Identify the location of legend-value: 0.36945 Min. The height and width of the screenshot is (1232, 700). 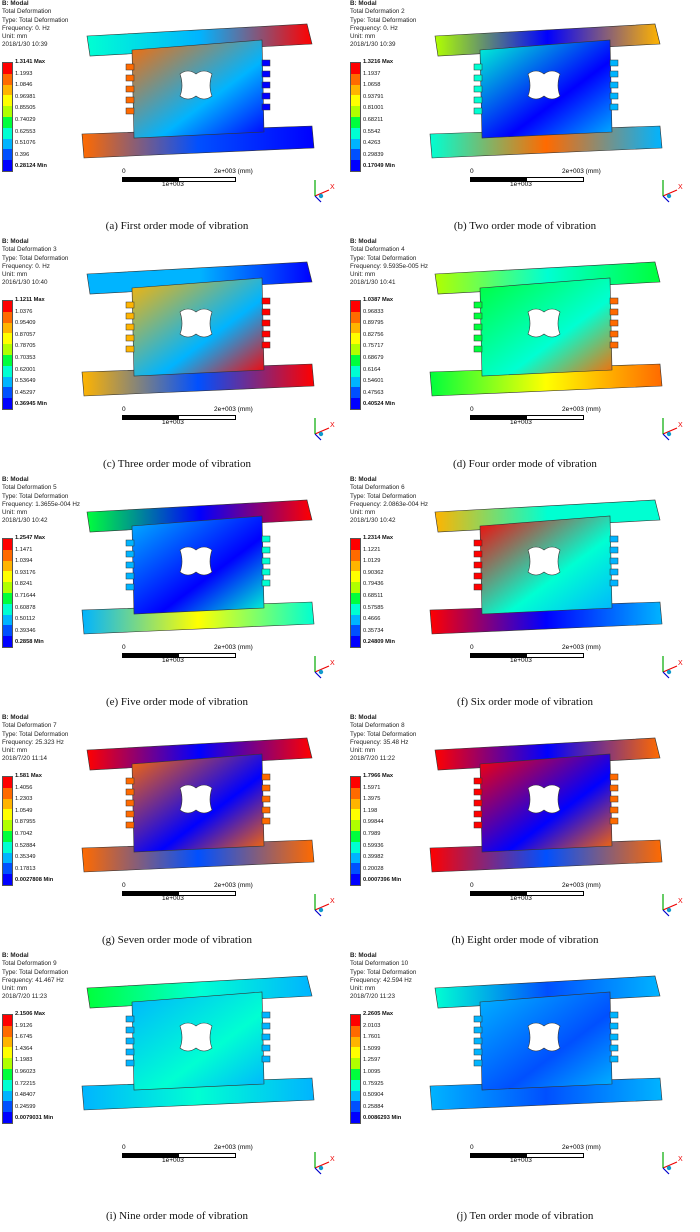
(31, 404).